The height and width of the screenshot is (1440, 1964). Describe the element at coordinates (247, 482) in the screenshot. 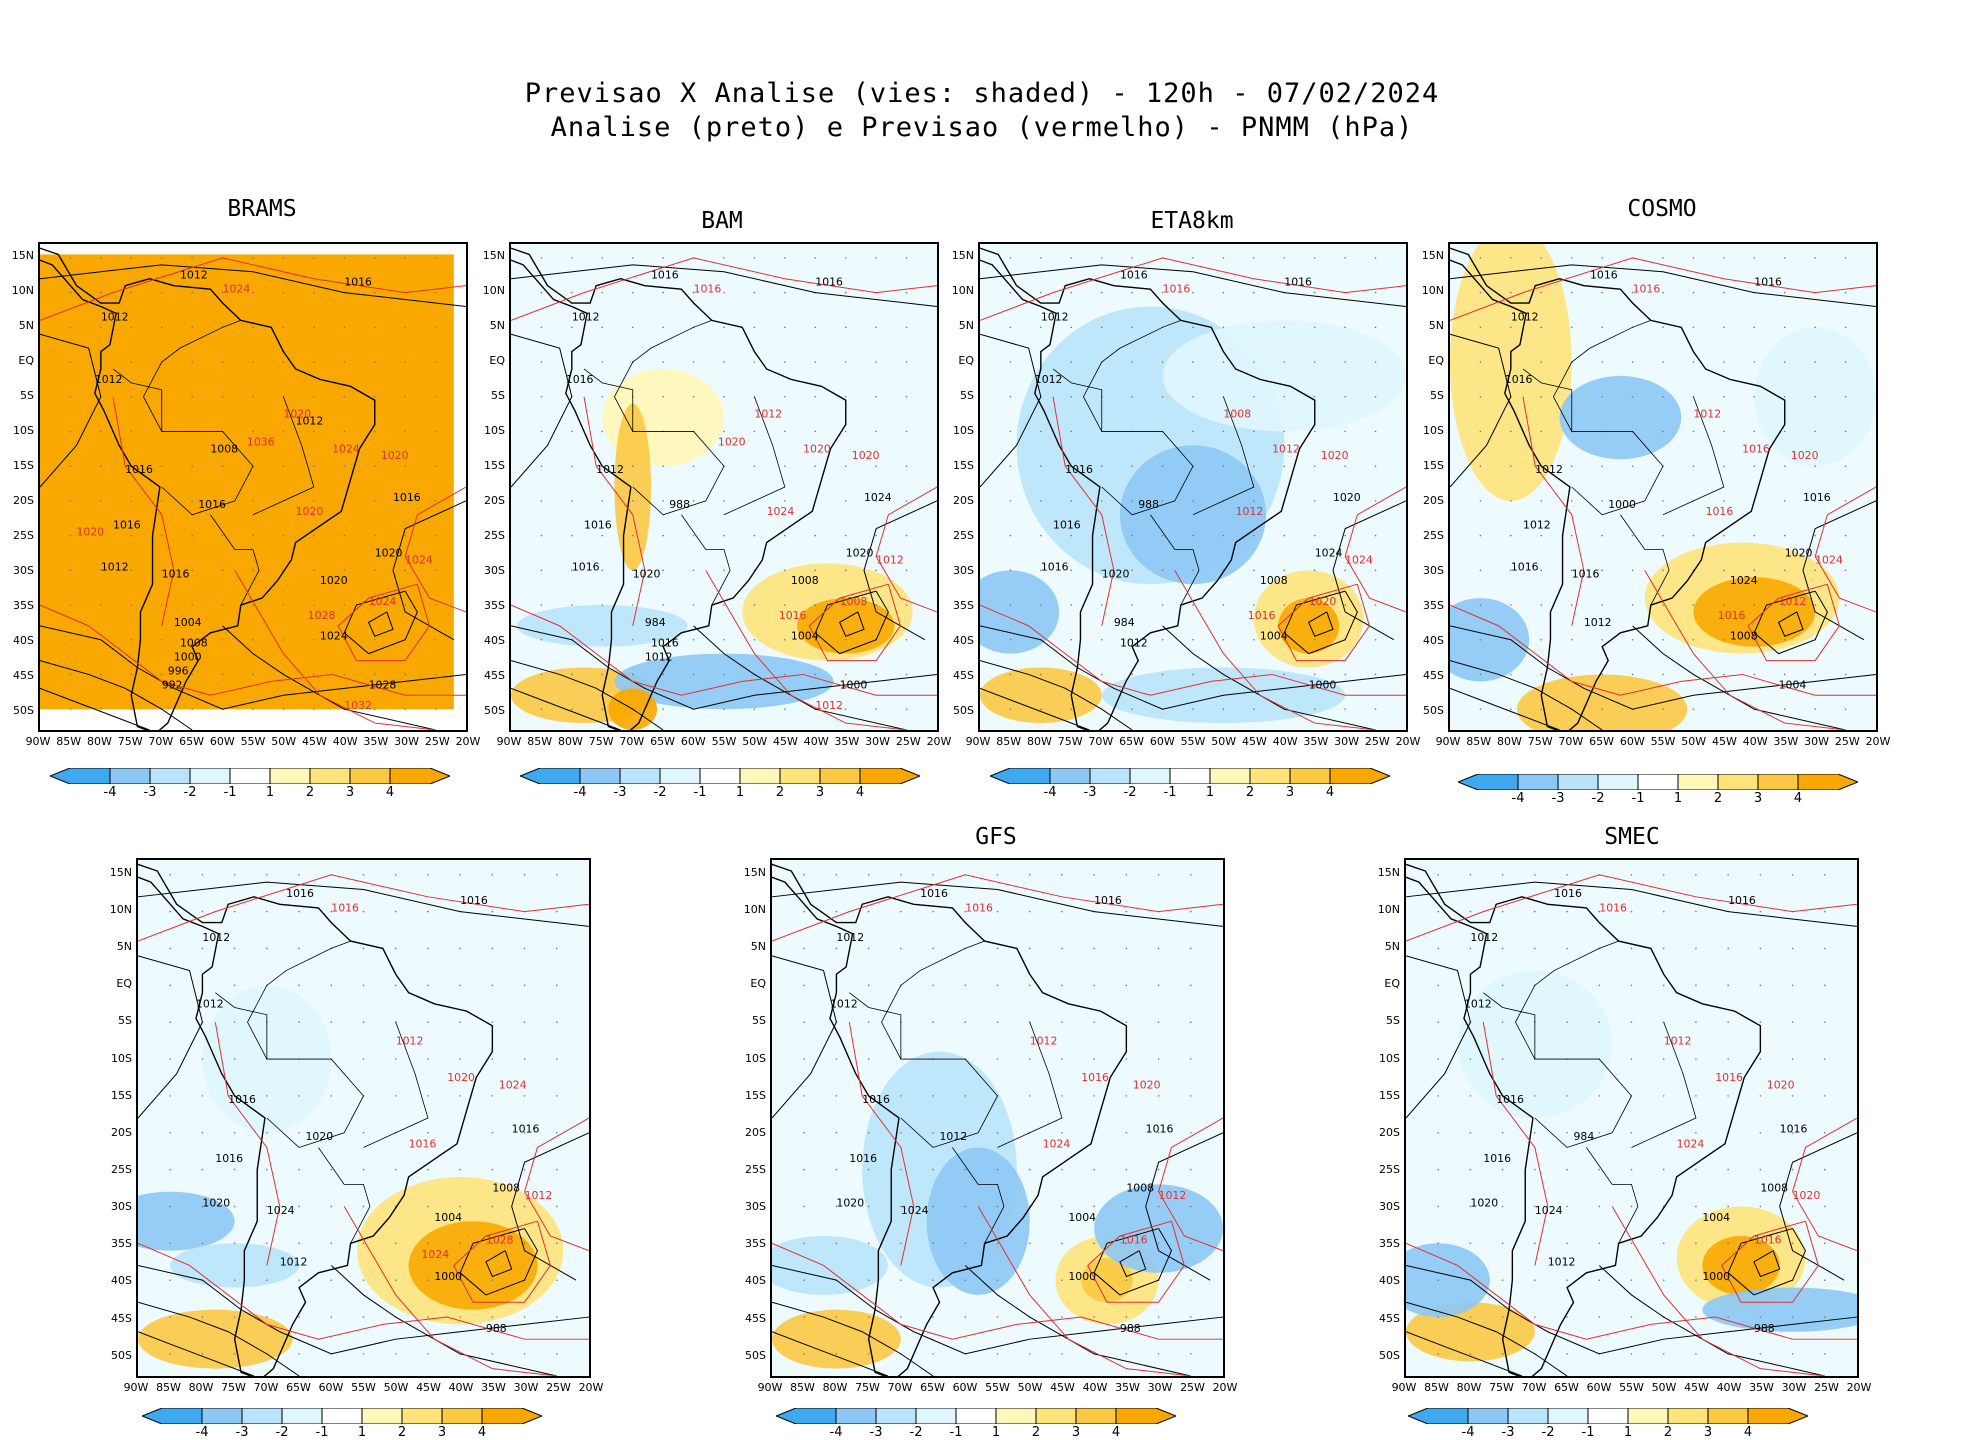

I see `bias-shading` at that location.